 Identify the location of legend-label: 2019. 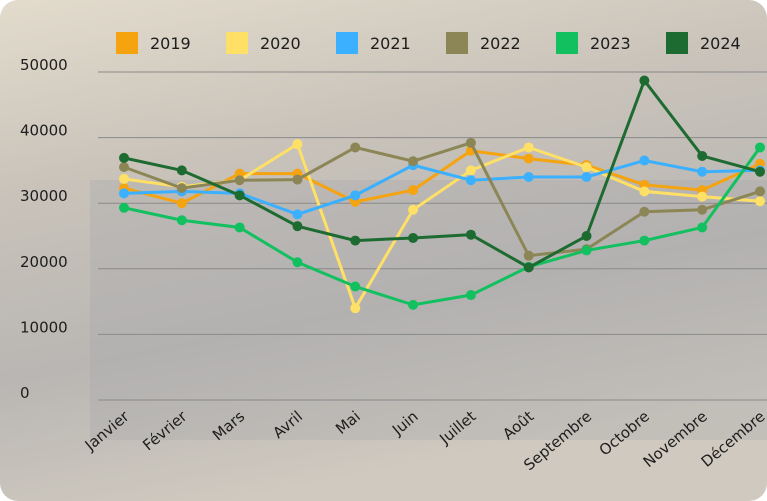
(170, 43).